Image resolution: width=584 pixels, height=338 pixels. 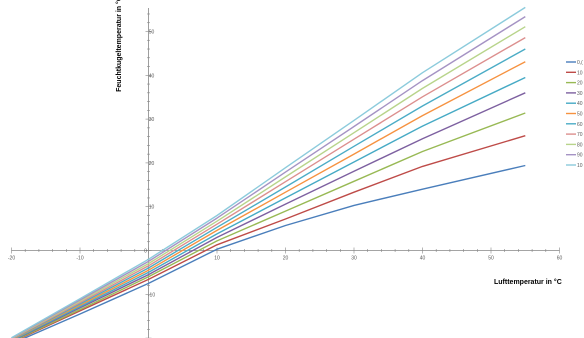 I want to click on y-tick-label: 50, so click(x=152, y=33).